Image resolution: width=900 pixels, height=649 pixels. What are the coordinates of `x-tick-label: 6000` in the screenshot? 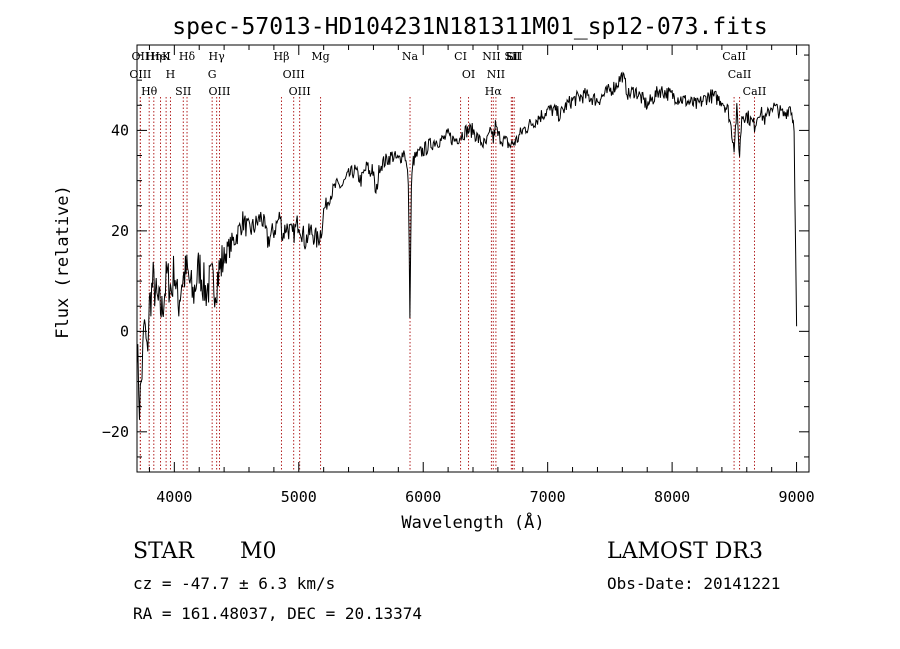 It's located at (423, 497).